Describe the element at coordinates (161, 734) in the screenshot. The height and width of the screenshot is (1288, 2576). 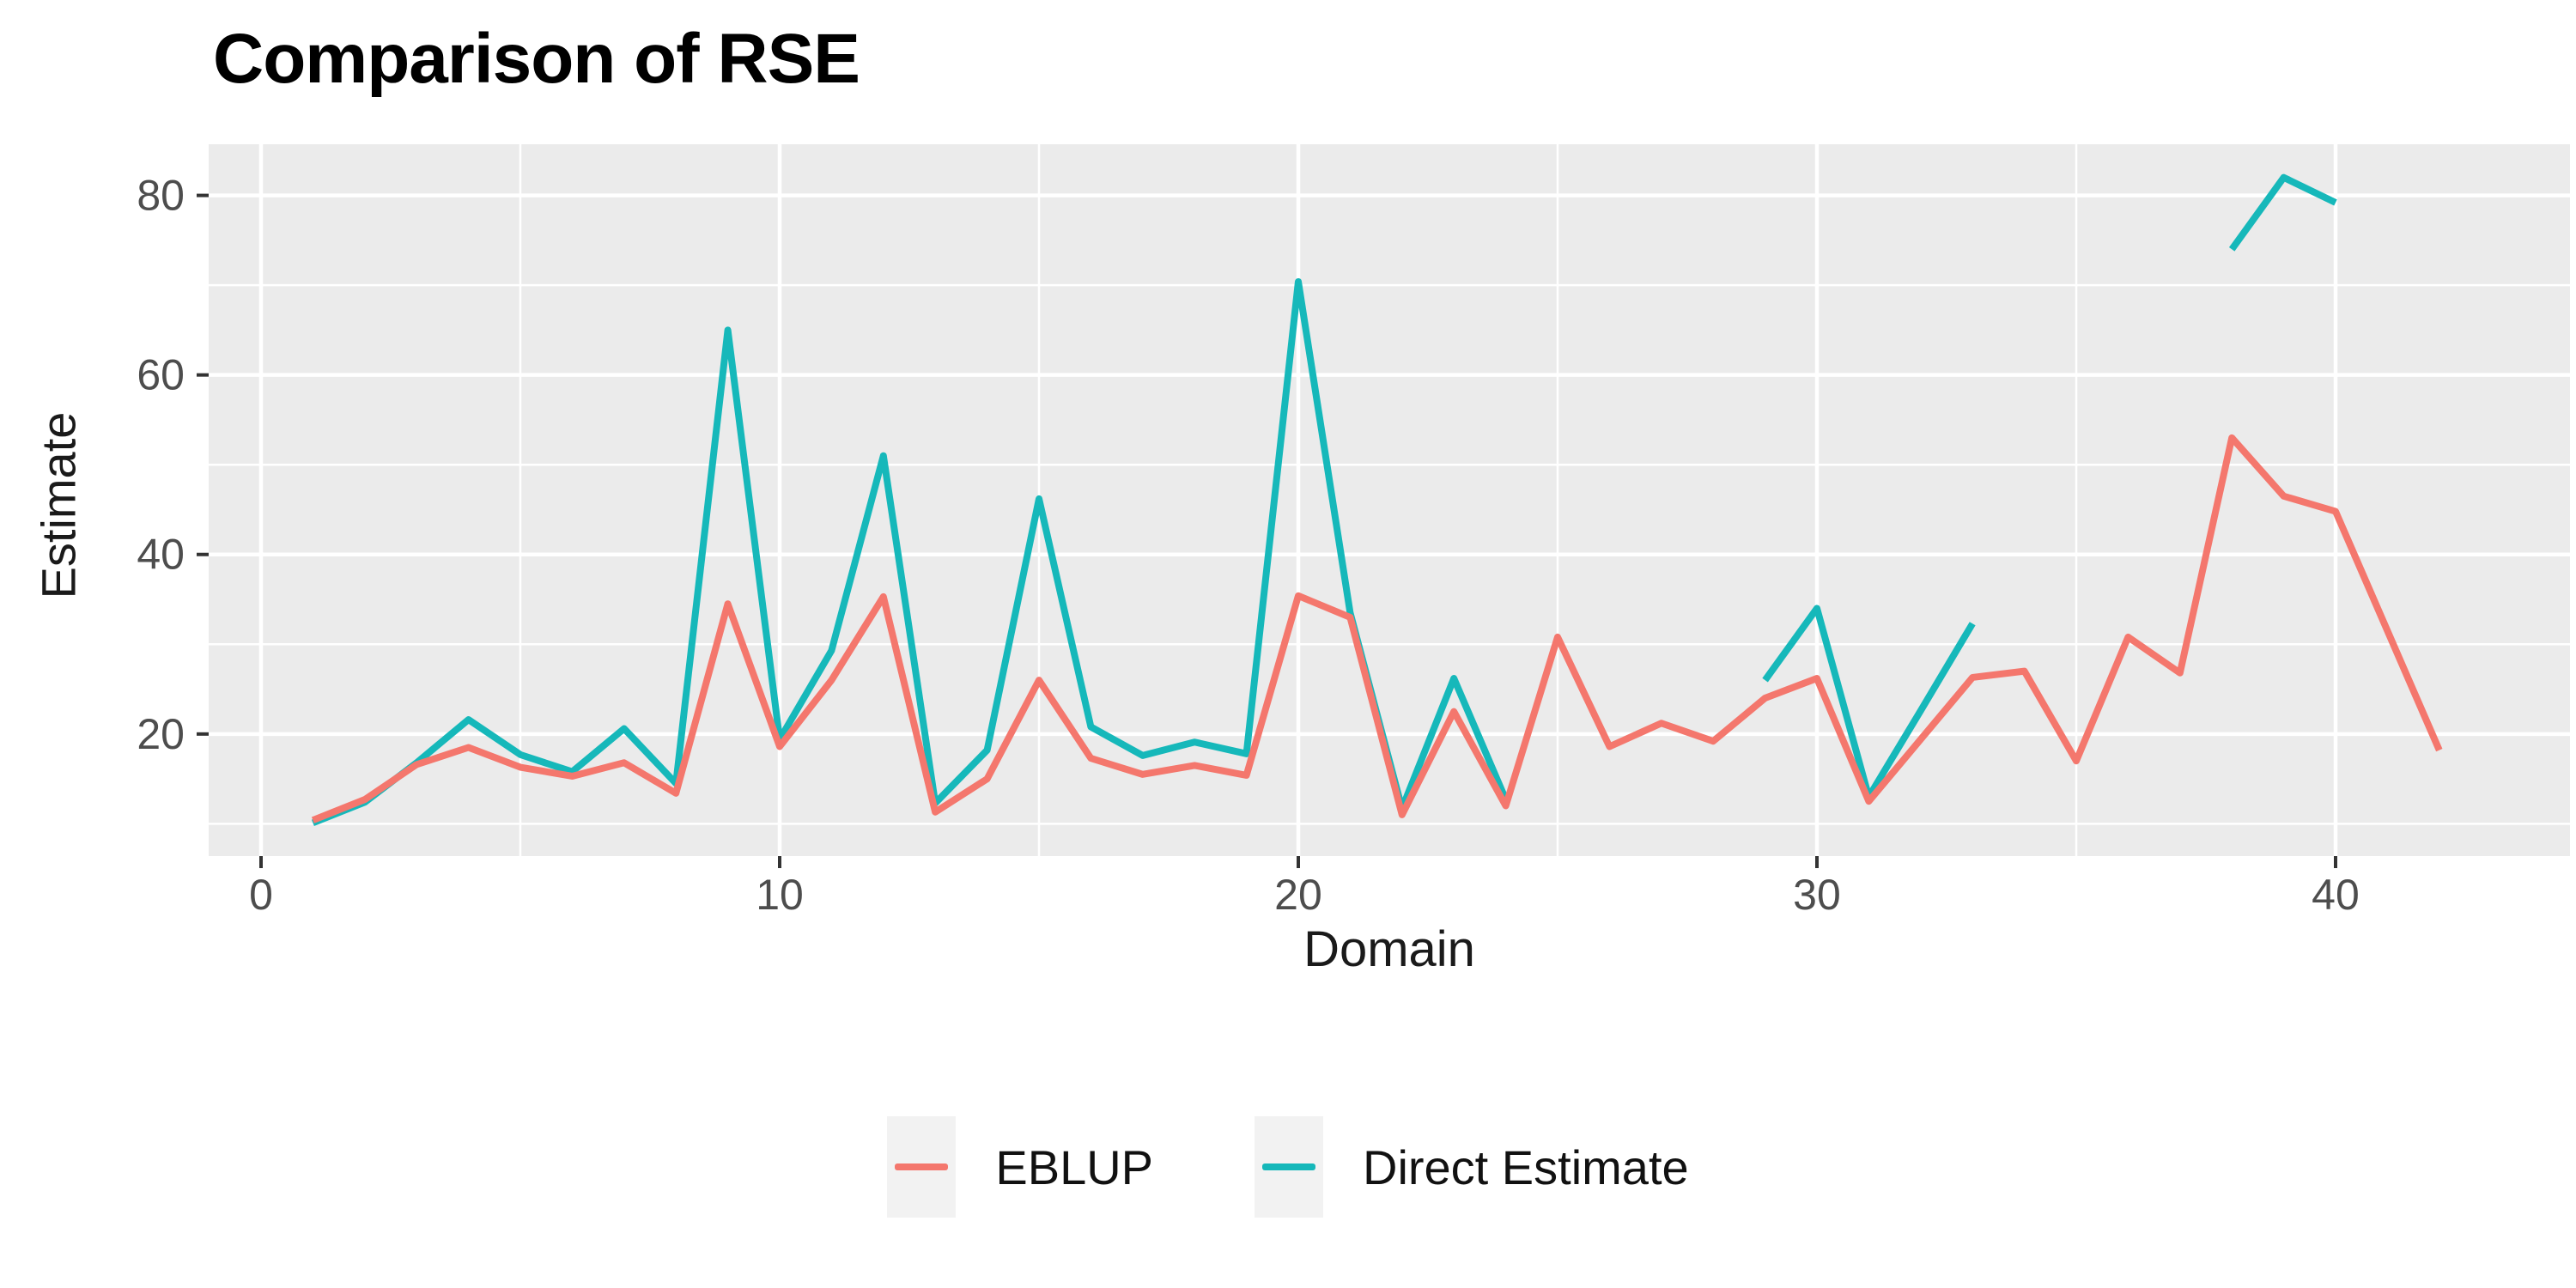
I see `y-tick-label: 20` at that location.